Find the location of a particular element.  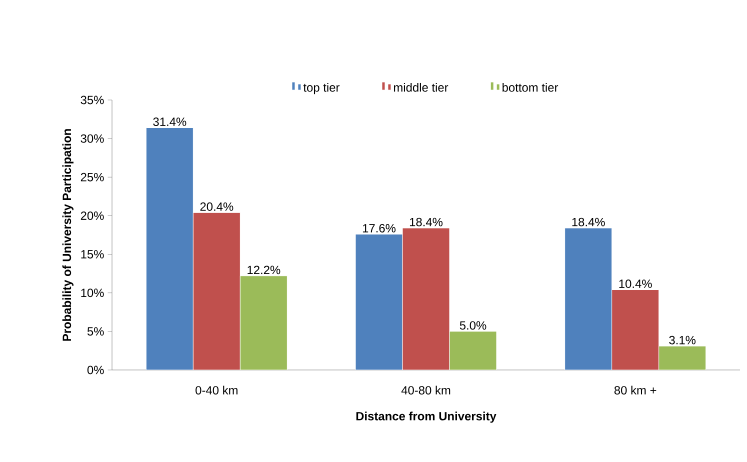

y-tick-label: 30% is located at coordinates (92, 138).